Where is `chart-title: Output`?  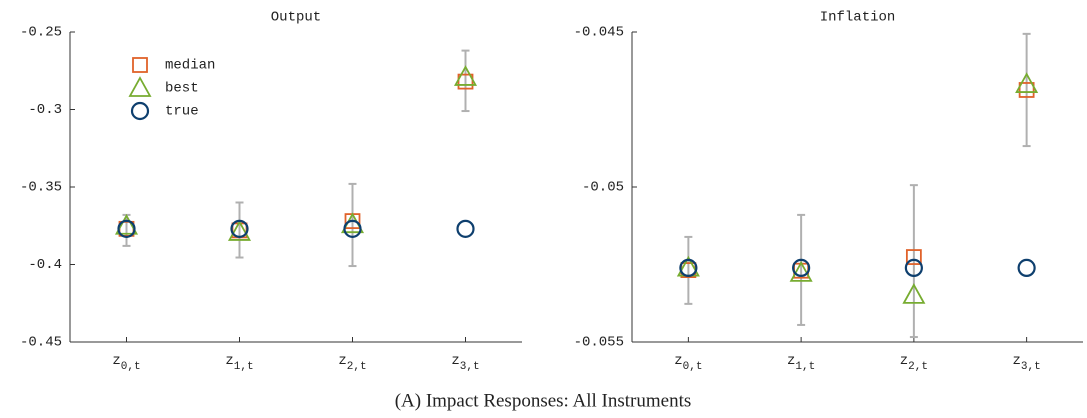 chart-title: Output is located at coordinates (296, 18).